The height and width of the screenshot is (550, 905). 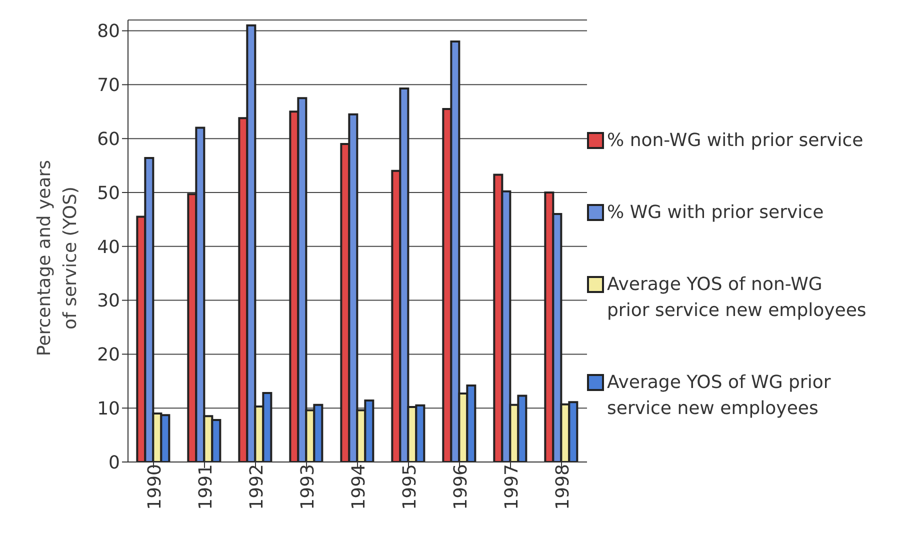 What do you see at coordinates (108, 301) in the screenshot?
I see `y-tick-label: 30` at bounding box center [108, 301].